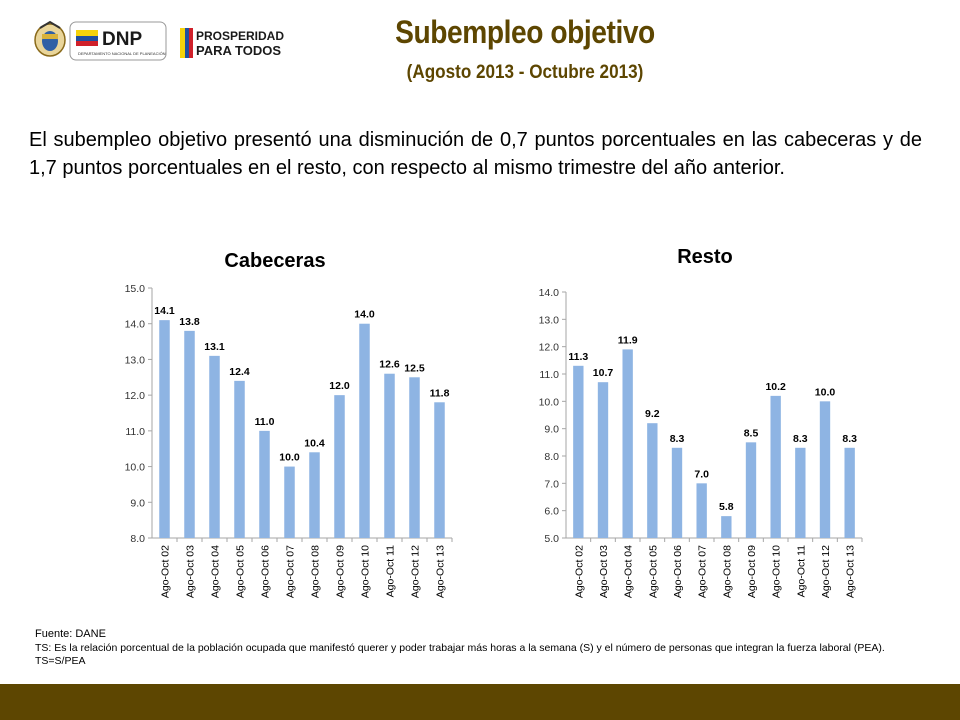 The image size is (960, 720). I want to click on data-label: 8.5, so click(751, 433).